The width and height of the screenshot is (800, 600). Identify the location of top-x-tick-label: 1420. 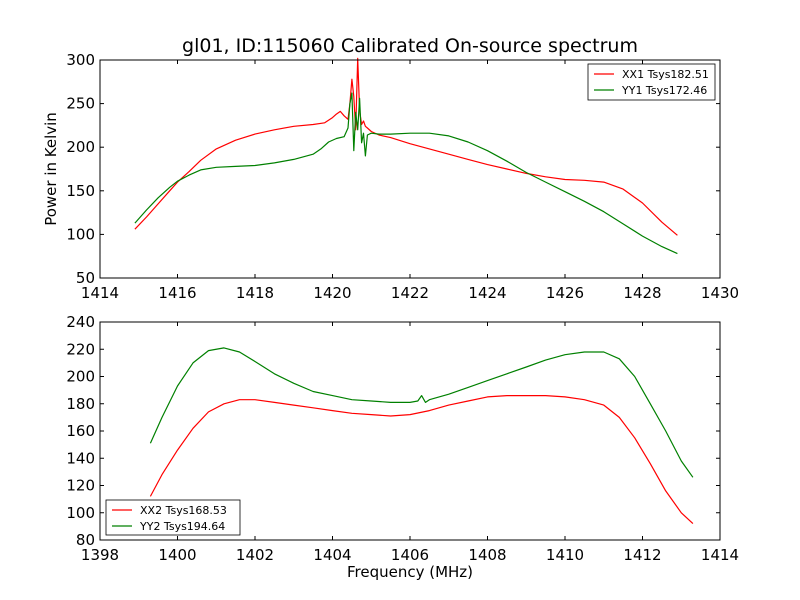
(332, 293).